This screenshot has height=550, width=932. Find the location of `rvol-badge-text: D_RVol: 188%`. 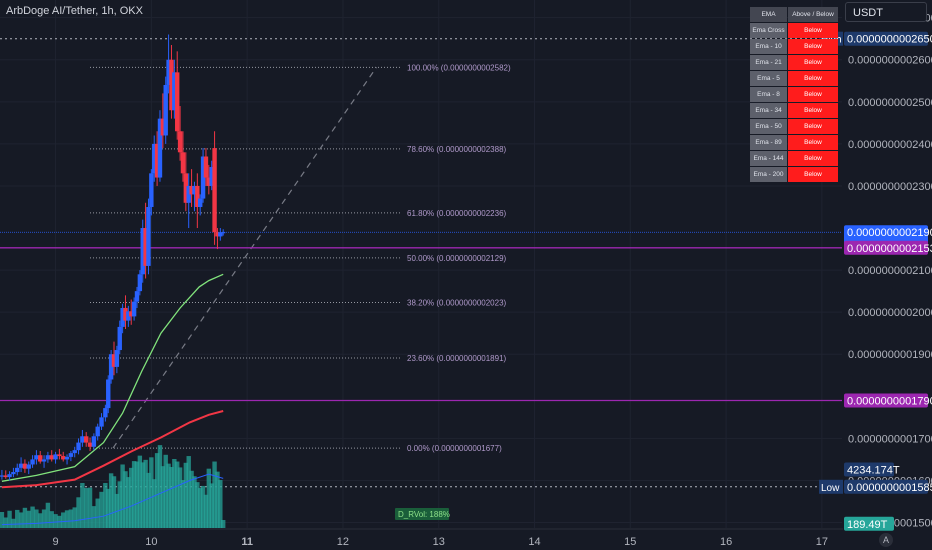

rvol-badge-text: D_RVol: 188% is located at coordinates (424, 514).